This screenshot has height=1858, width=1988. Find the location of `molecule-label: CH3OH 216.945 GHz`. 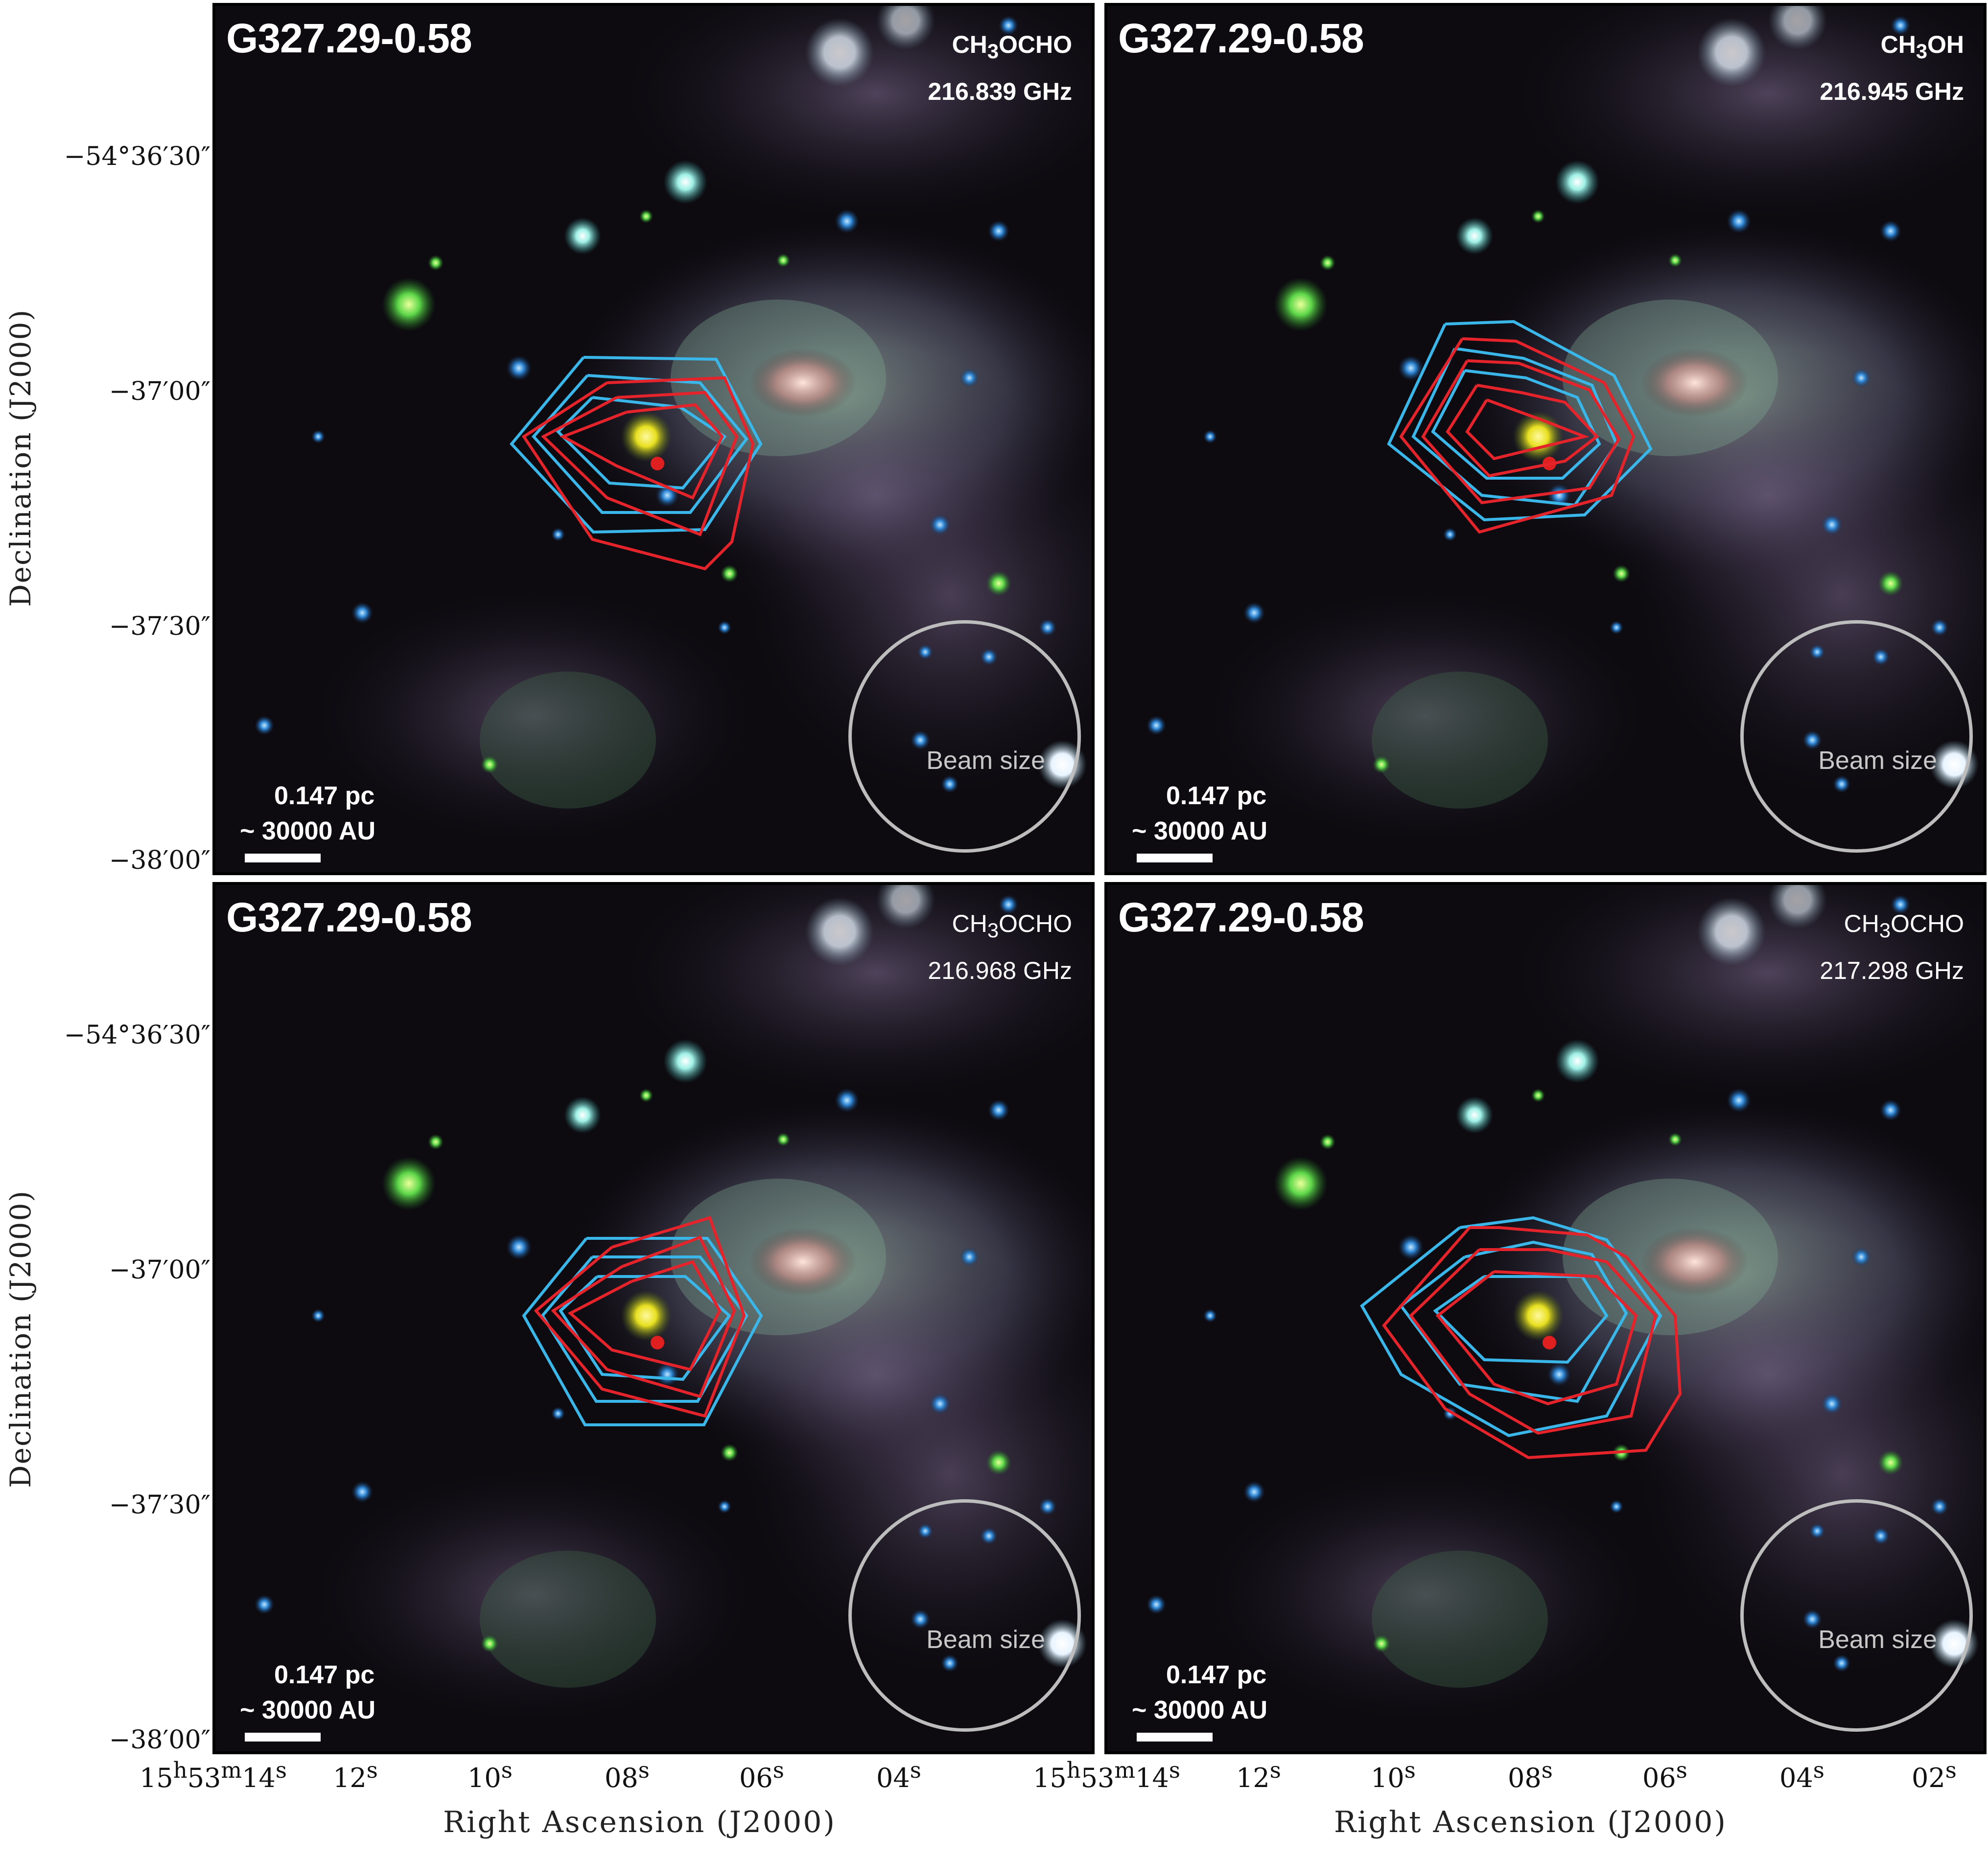

molecule-label: CH3OH 216.945 GHz is located at coordinates (1866, 68).